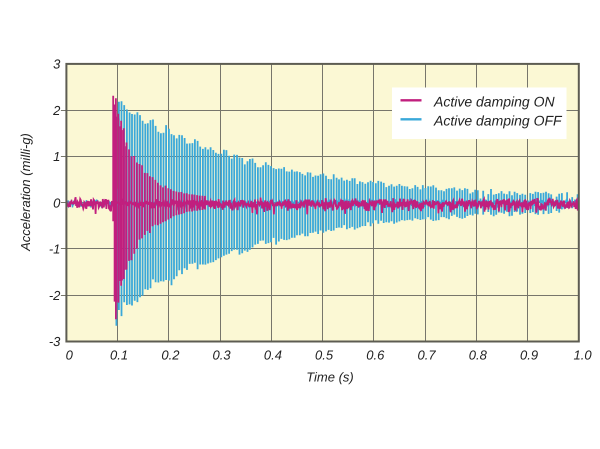 Image resolution: width=600 pixels, height=449 pixels. I want to click on svg-text: 0.3, so click(222, 355).